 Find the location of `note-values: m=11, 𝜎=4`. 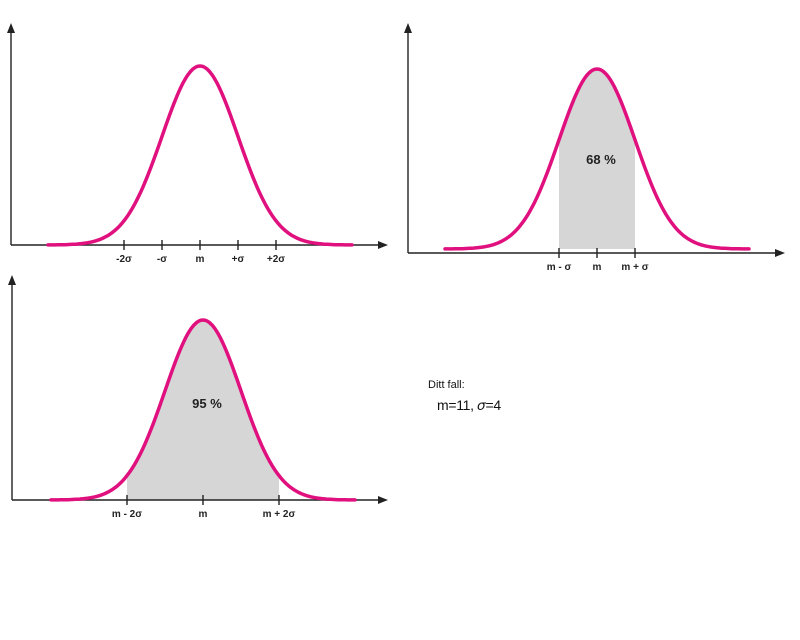

note-values: m=11, 𝜎=4 is located at coordinates (469, 405).